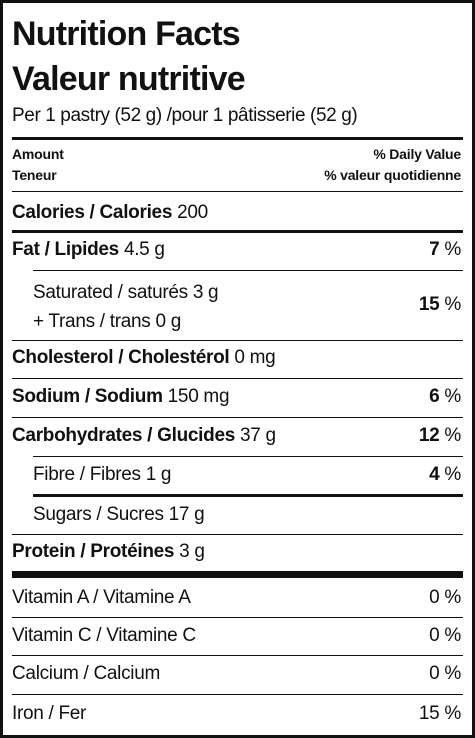 The height and width of the screenshot is (738, 475). I want to click on sat-trans-daily-value: 15 %, so click(439, 304).